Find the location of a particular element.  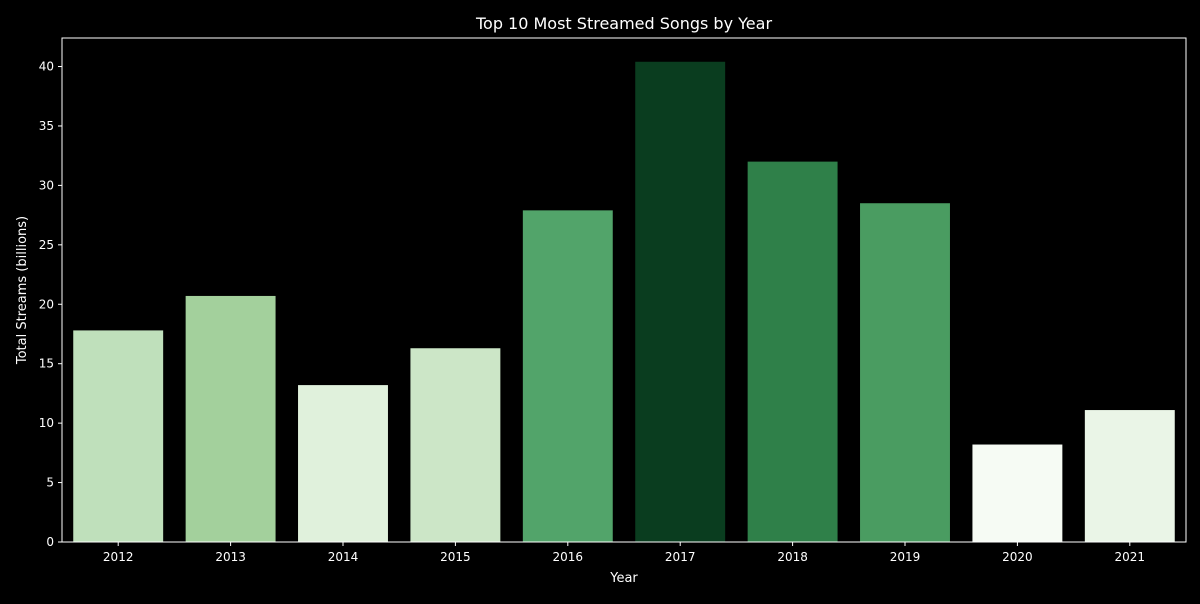

y-axis-ticks: 0 5 10 15 20 25 30 35 40 is located at coordinates (50, 304).